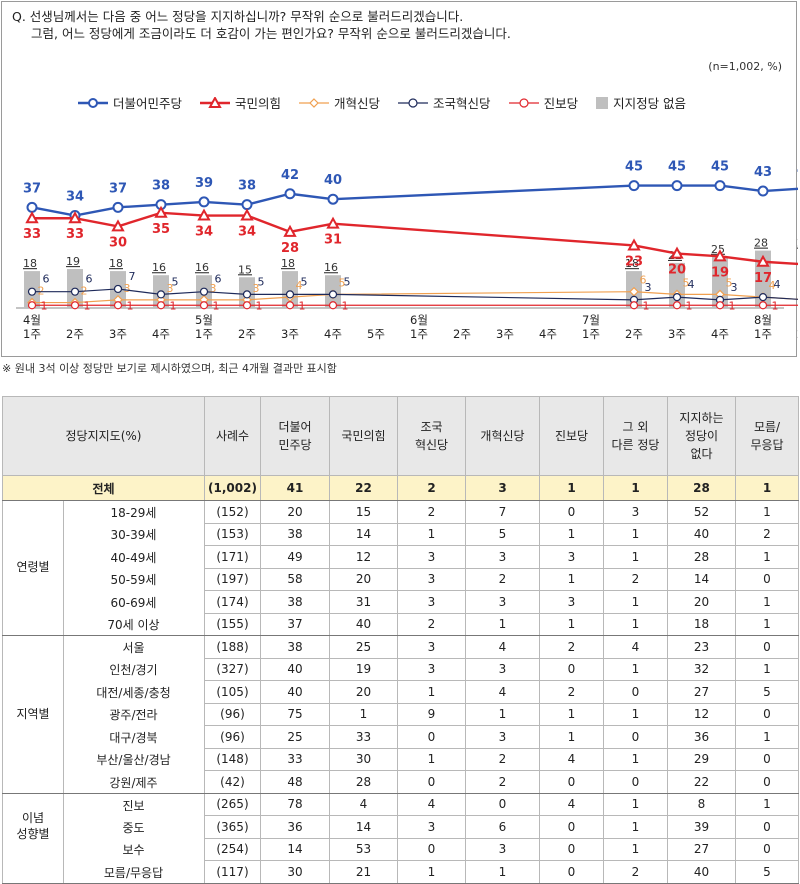 The width and height of the screenshot is (800, 884). Describe the element at coordinates (161, 229) in the screenshot. I see `series-value-label: 35` at that location.